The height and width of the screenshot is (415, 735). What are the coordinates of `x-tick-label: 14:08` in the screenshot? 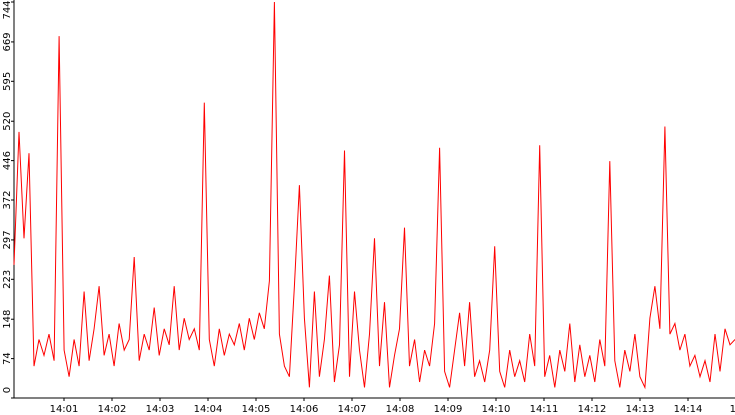 It's located at (400, 409).